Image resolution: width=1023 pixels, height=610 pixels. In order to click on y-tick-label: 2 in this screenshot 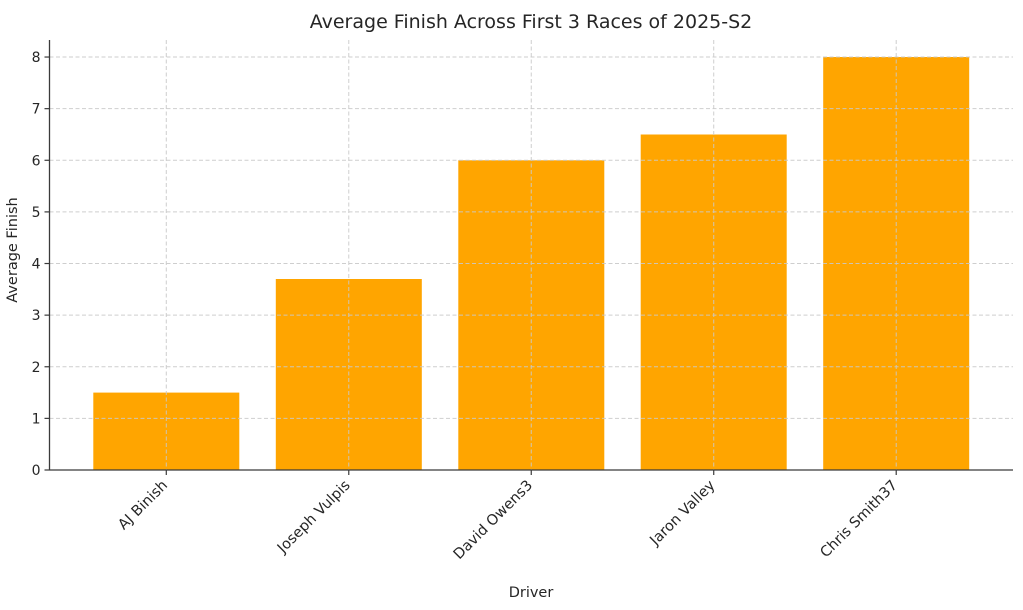, I will do `click(36, 368)`.